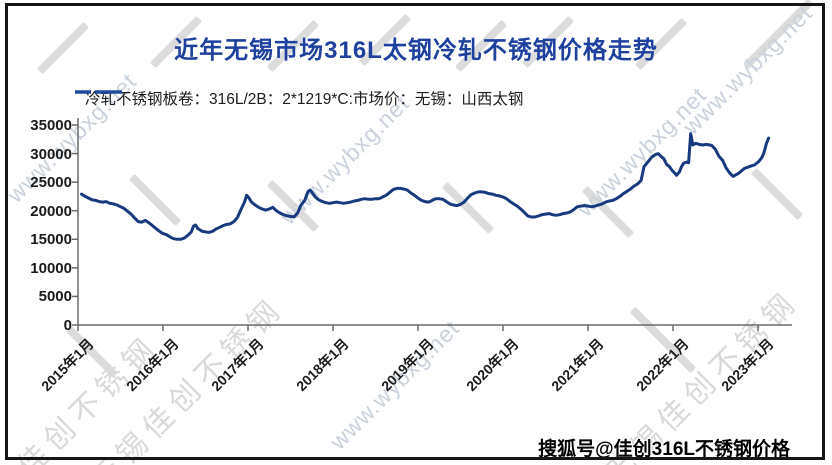 This screenshot has width=832, height=465. Describe the element at coordinates (51, 183) in the screenshot. I see `y-axis-tick-label: 25000` at that location.